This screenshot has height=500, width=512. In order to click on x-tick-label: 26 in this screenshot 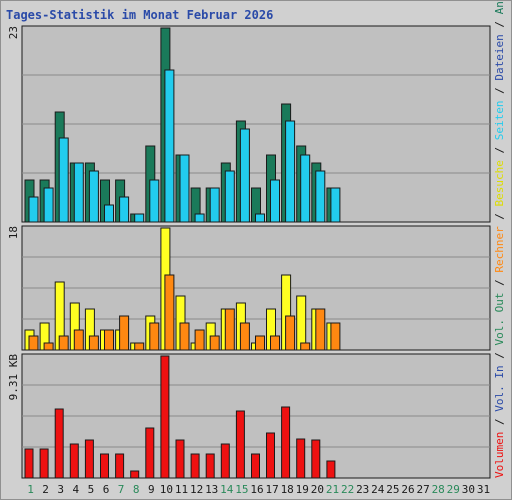, I will do `click(407, 489)`.